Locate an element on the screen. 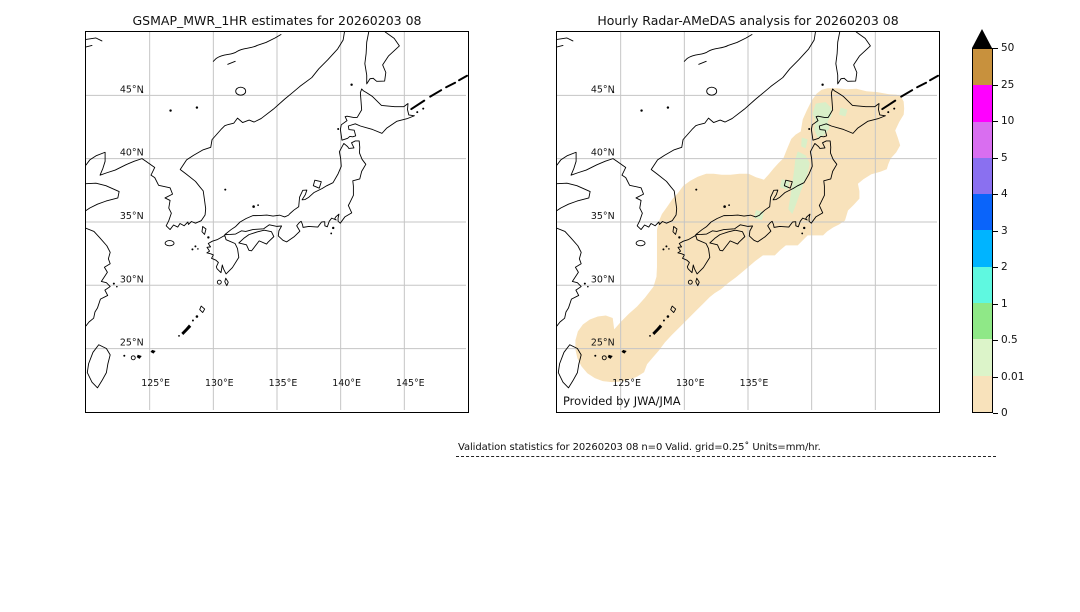 Image resolution: width=1080 pixels, height=612 pixels. colorbar-tick-label: 1 is located at coordinates (1004, 303).